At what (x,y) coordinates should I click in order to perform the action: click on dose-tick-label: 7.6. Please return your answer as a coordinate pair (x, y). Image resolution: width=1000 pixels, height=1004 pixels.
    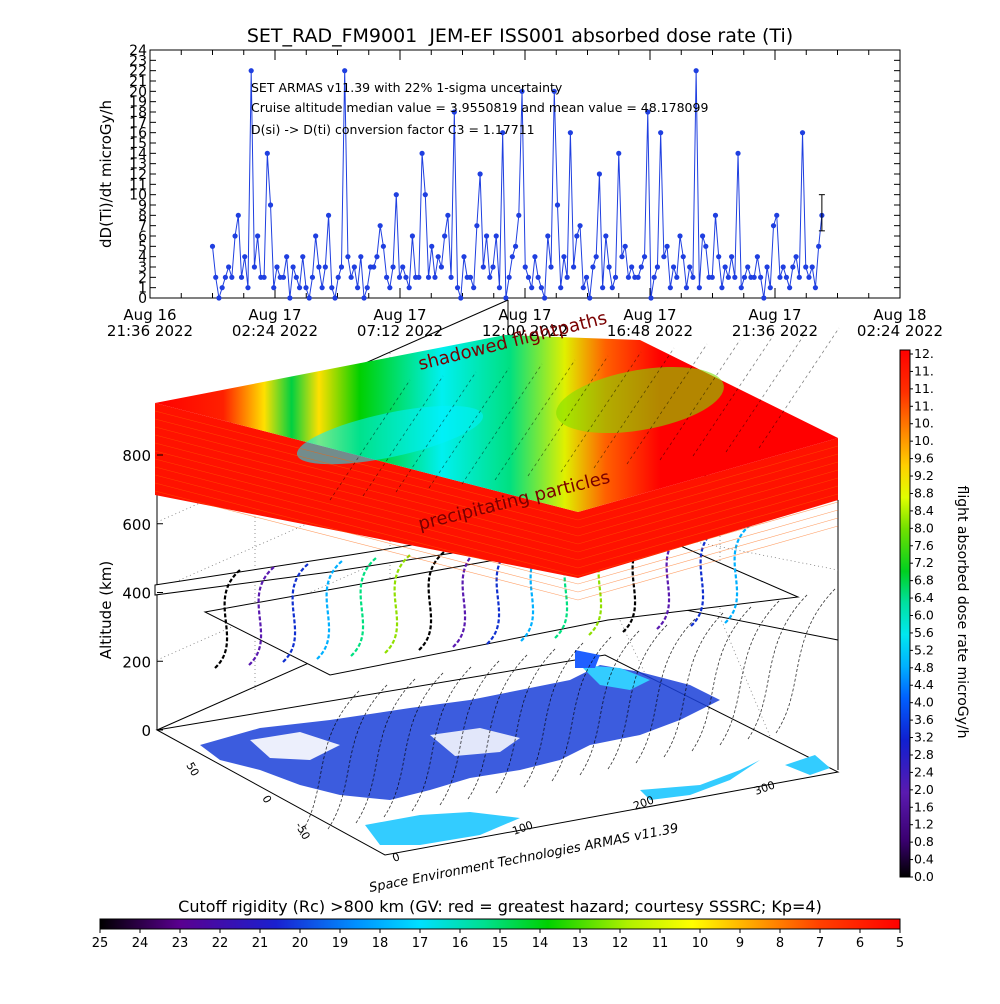
    Looking at the image, I should click on (924, 545).